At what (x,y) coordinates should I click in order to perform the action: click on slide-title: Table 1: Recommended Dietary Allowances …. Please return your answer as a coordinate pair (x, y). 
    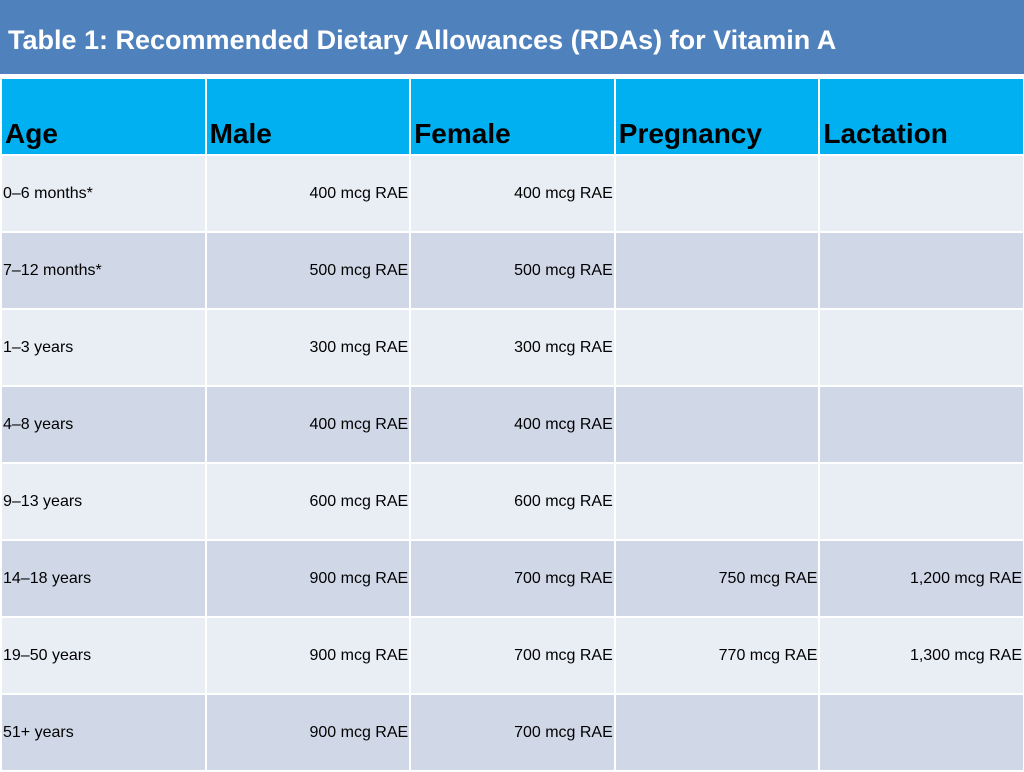
    Looking at the image, I should click on (512, 37).